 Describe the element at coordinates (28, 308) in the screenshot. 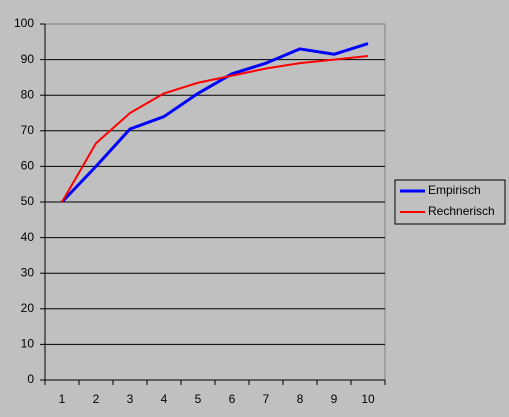

I see `y-tick-label: 20` at that location.